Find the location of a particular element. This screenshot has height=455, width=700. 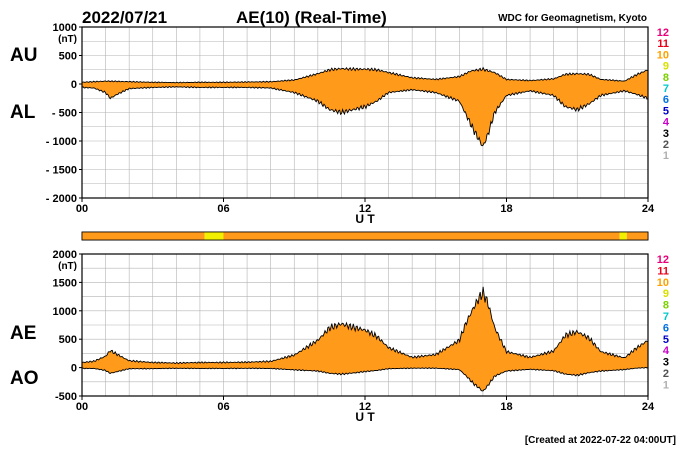

plot-title: AE(10) (Real-Time) is located at coordinates (311, 17).